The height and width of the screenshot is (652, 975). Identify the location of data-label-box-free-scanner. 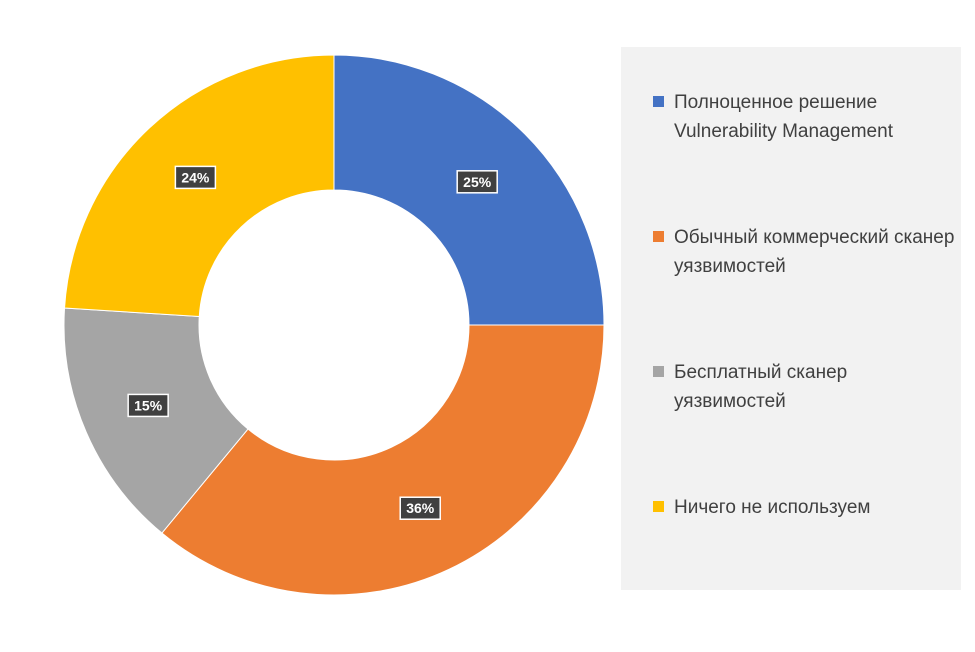
(148, 405).